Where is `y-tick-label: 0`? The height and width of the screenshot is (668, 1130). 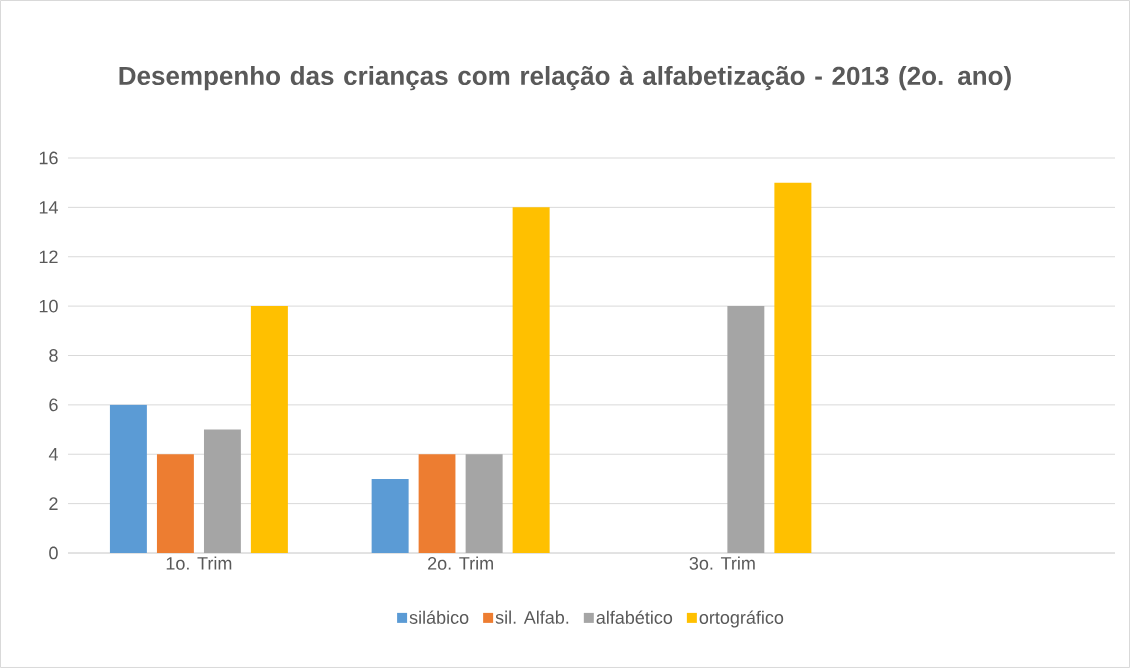
y-tick-label: 0 is located at coordinates (53, 553).